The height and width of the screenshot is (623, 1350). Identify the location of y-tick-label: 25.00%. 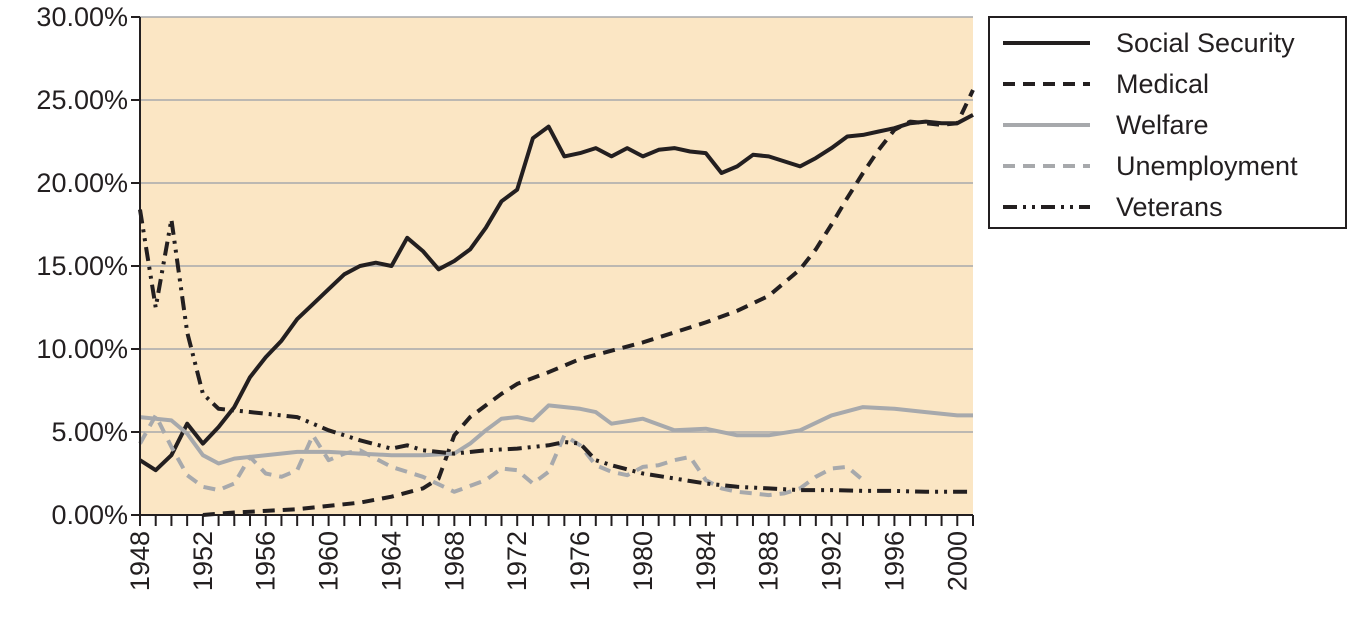
(82, 100).